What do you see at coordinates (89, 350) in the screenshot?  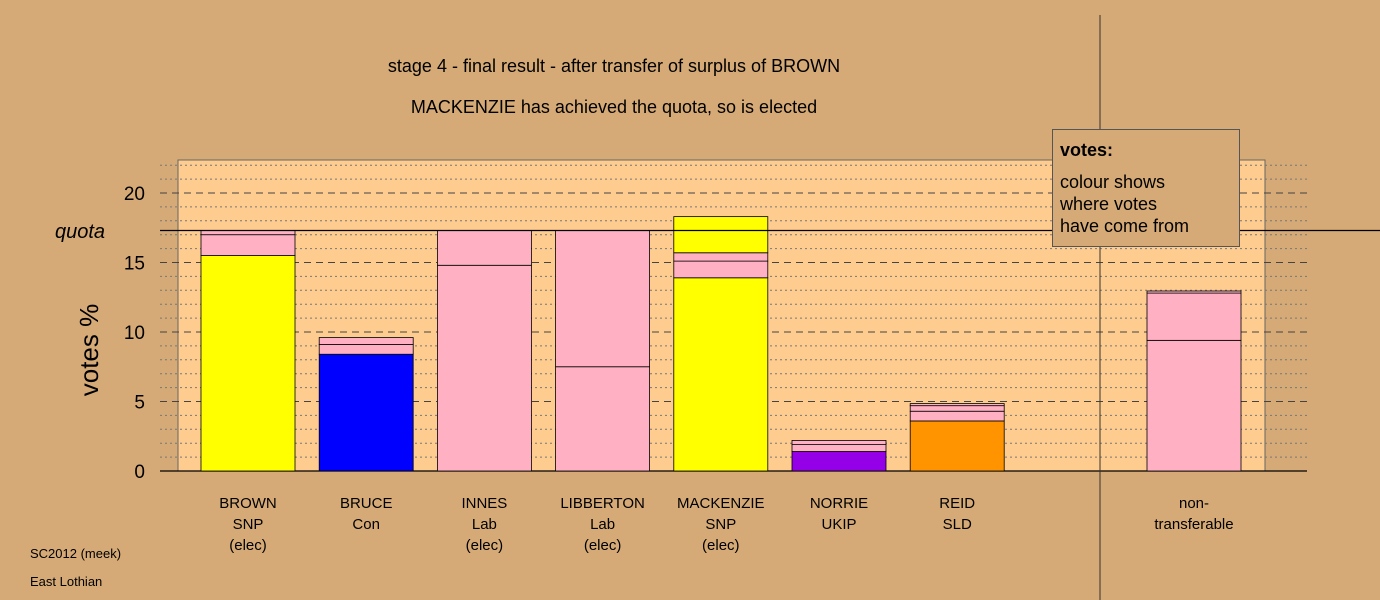 I see `y-axis-label: votes %` at bounding box center [89, 350].